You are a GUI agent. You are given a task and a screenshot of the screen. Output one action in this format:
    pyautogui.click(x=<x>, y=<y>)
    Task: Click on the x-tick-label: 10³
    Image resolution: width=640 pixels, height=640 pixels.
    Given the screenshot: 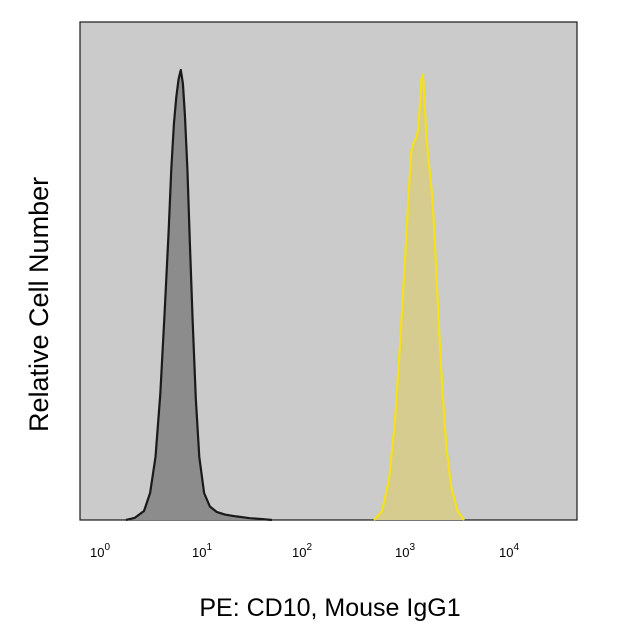 What is the action you would take?
    pyautogui.click(x=405, y=551)
    